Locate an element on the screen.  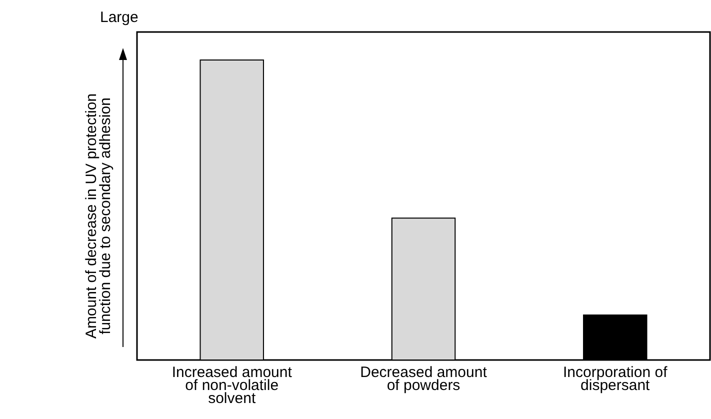
x-tick-label: Decreased amount of powders is located at coordinates (424, 379).